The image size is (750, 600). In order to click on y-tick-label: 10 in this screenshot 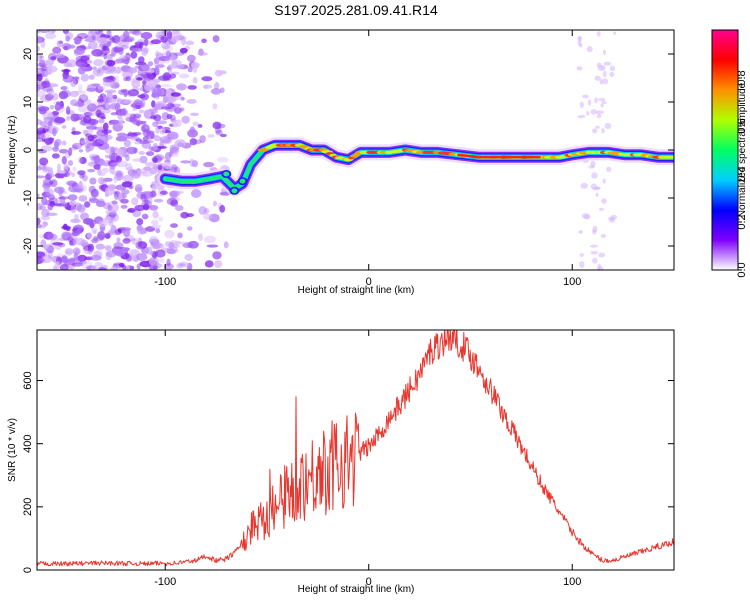, I will do `click(28, 102)`.